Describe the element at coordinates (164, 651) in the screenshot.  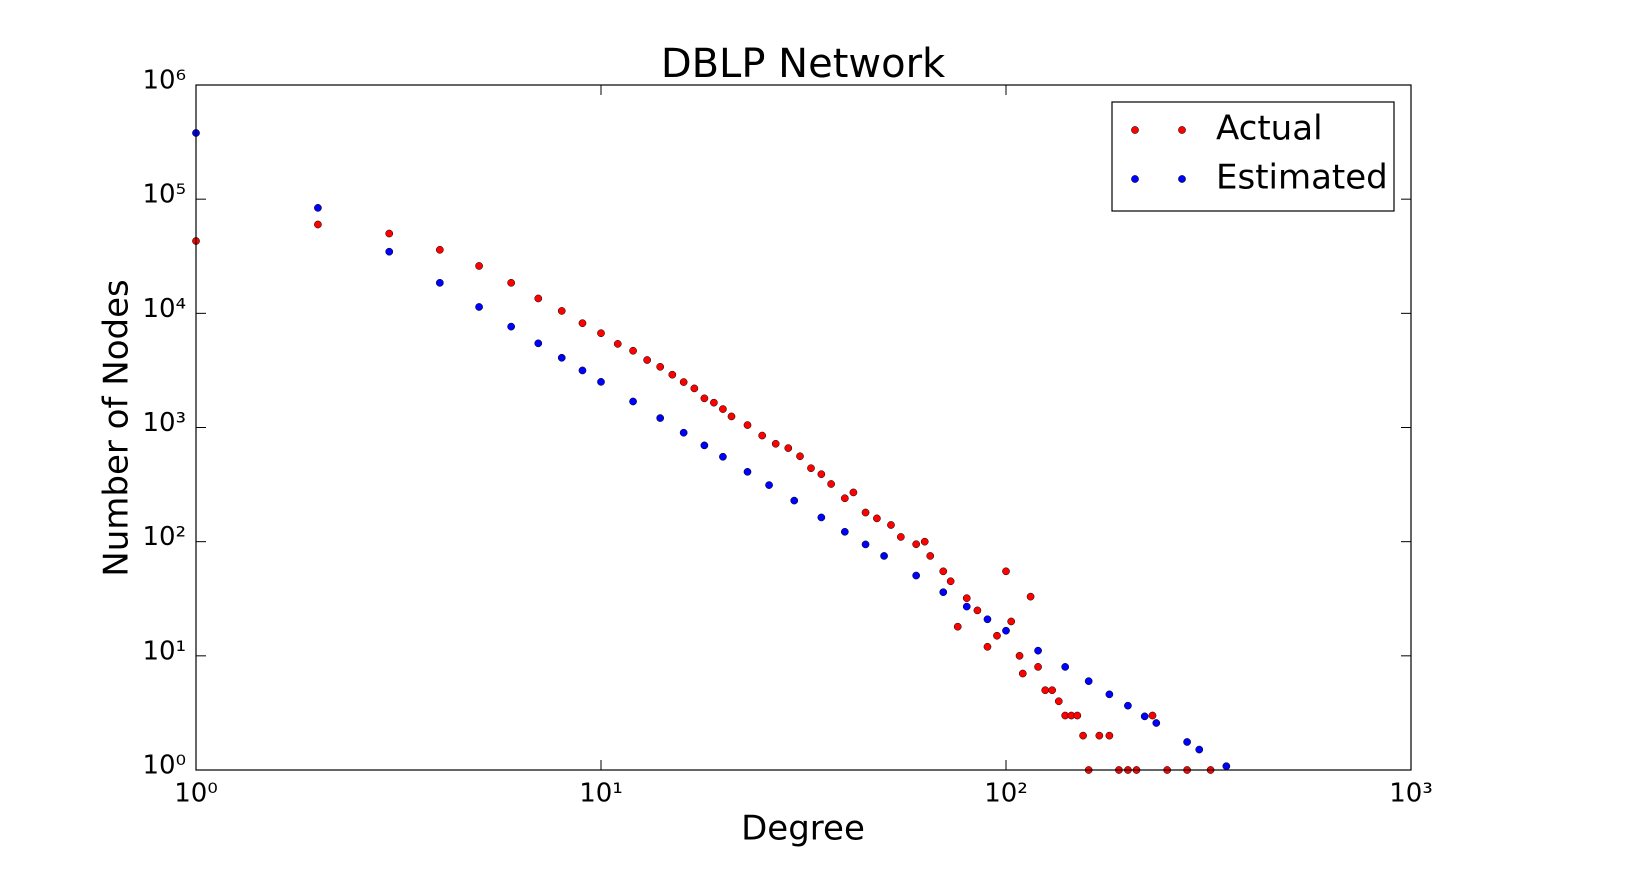
I see `y-tick-label: 10¹` at that location.